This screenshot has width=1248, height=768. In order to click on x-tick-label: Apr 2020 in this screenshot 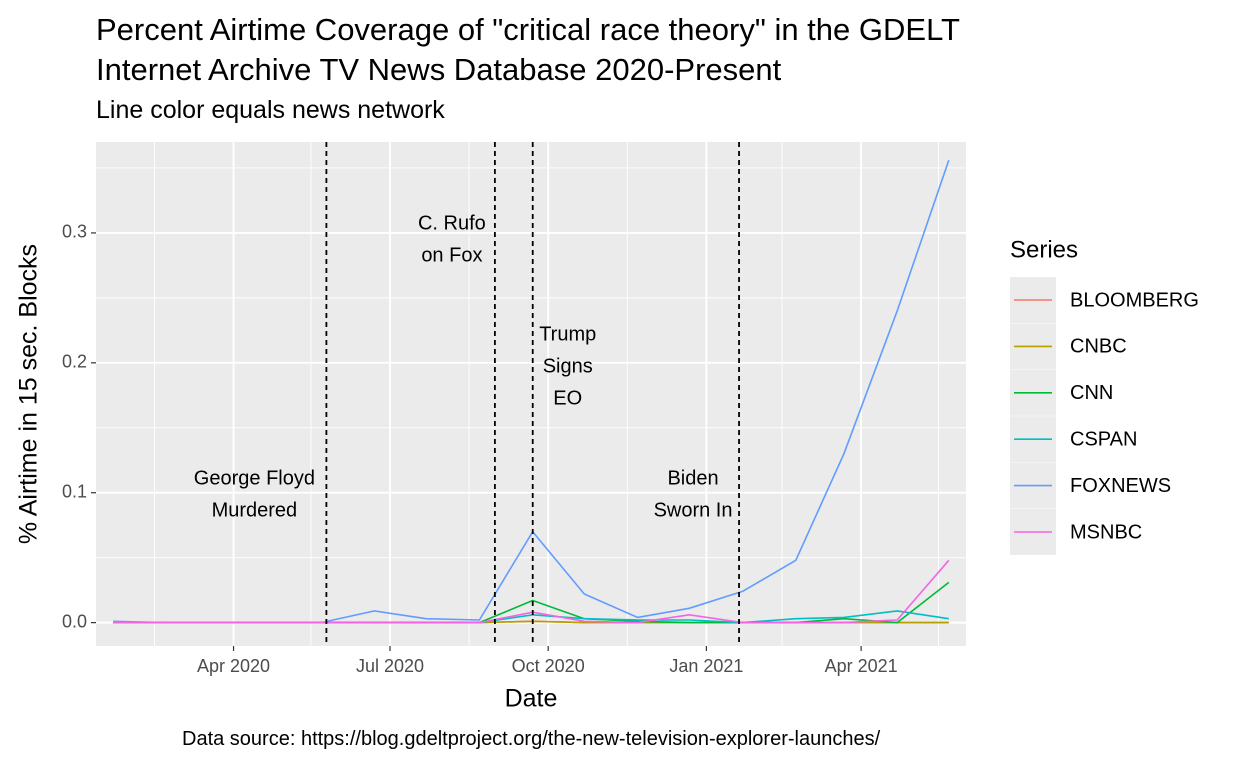, I will do `click(233, 666)`.